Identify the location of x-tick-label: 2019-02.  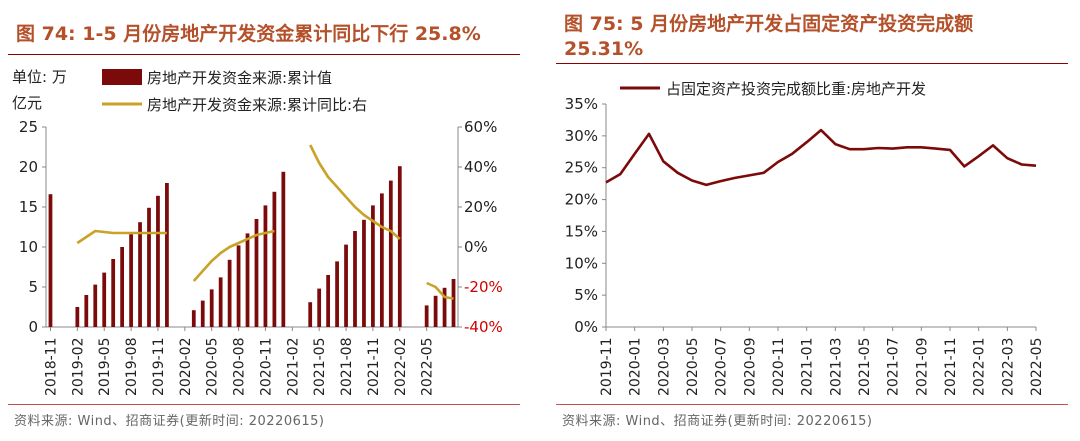
(78, 367).